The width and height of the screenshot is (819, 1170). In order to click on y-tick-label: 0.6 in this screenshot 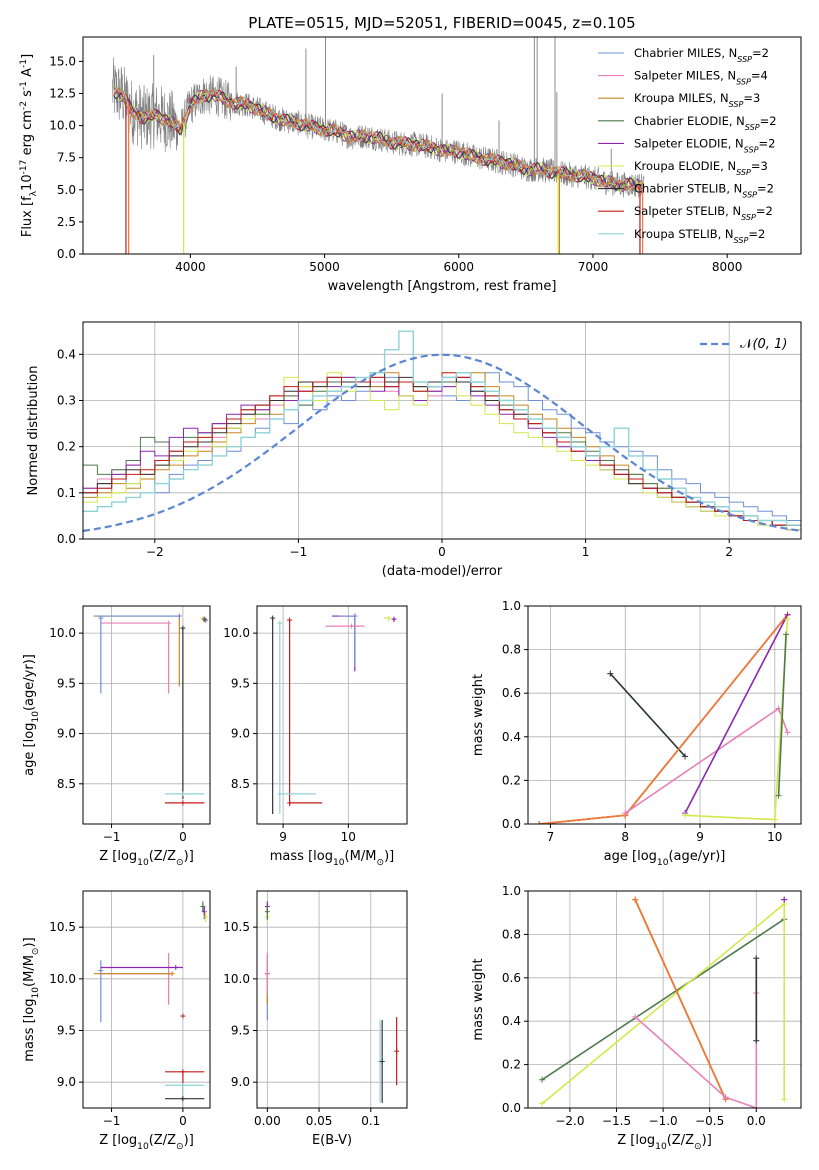, I will do `click(511, 978)`.